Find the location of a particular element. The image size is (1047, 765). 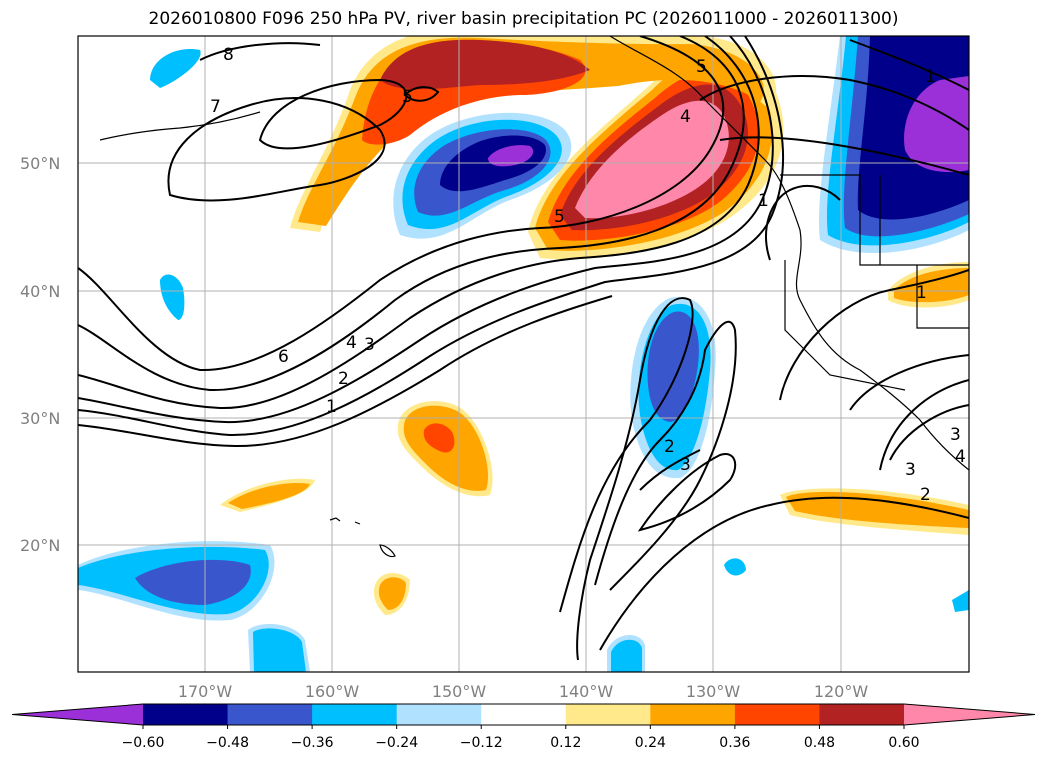

colorbar-tick-label: −0.12 is located at coordinates (481, 743).